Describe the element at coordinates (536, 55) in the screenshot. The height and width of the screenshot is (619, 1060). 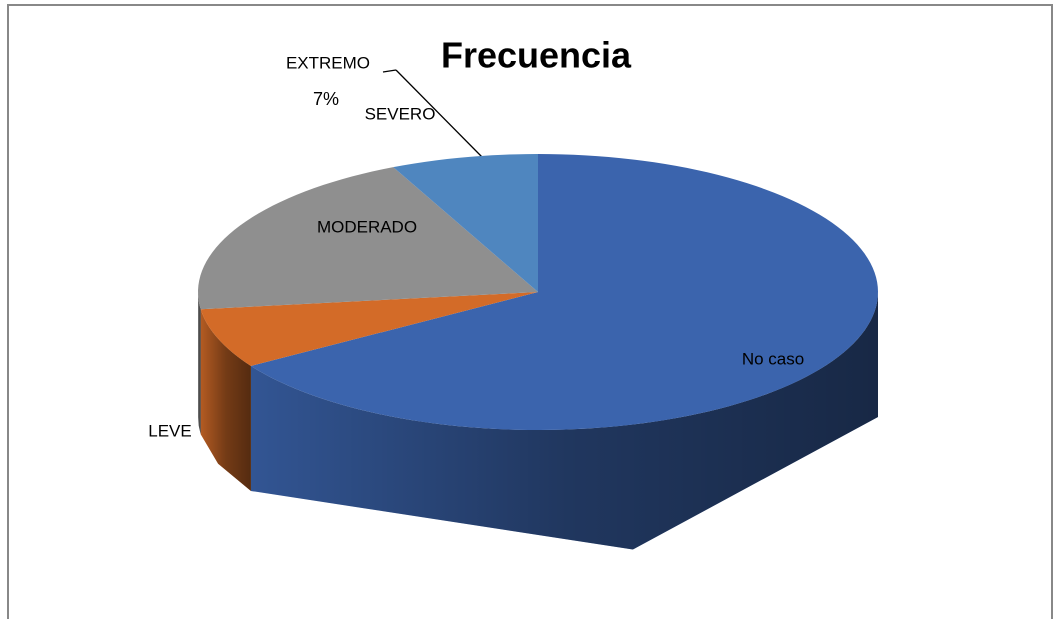
I see `chart-title: Frecuencia` at that location.